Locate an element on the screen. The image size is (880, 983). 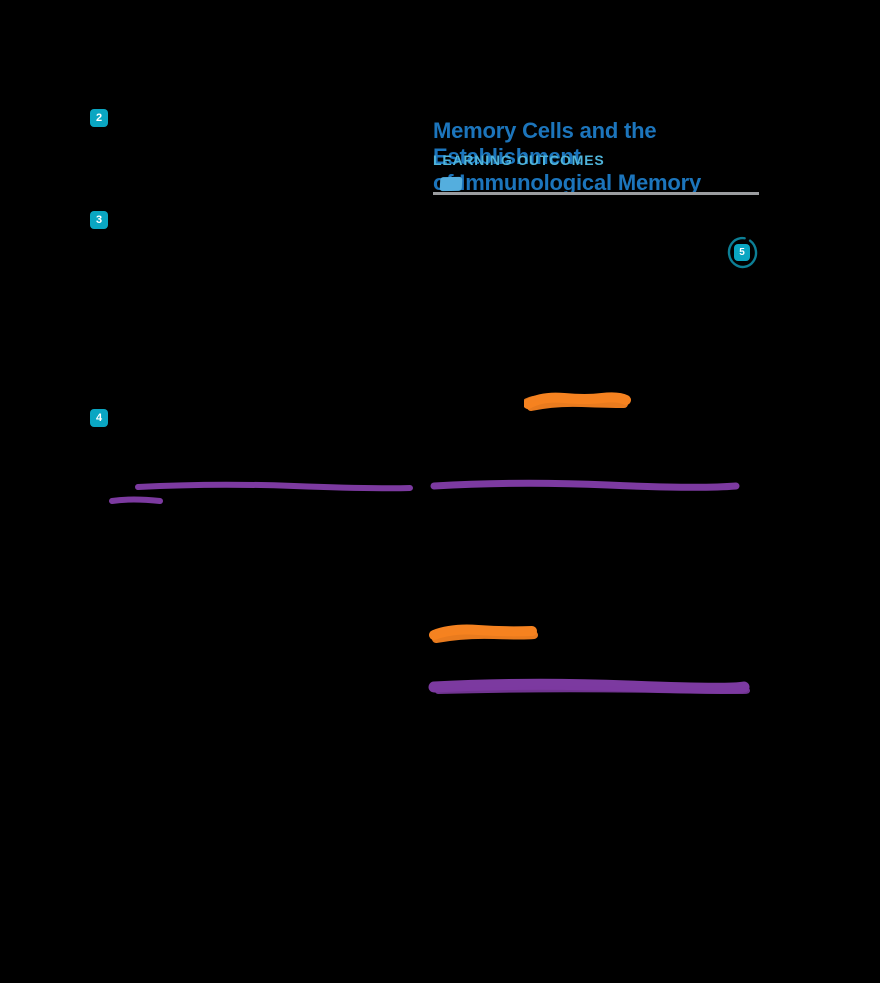
section-subtitle: LEARNING OUTCOMES is located at coordinates (519, 160).